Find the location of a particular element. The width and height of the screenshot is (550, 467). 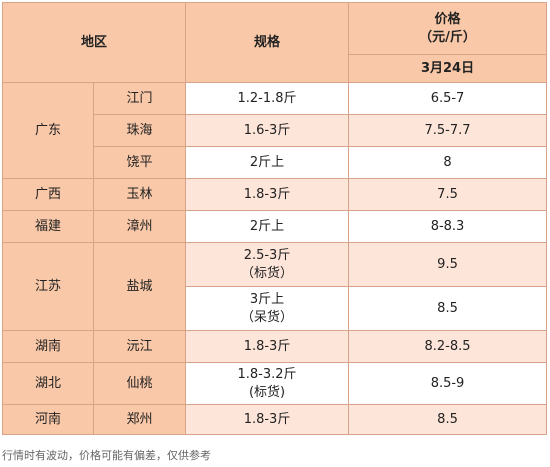

region-cell: 湖南 is located at coordinates (48, 346).